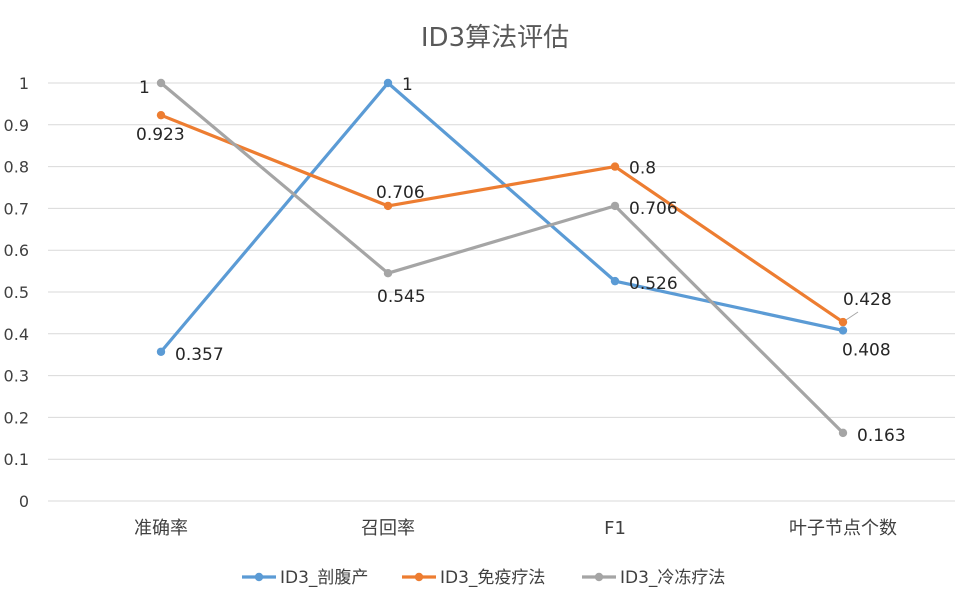 Image resolution: width=976 pixels, height=607 pixels. What do you see at coordinates (16, 250) in the screenshot?
I see `y-tick-label: 0.6` at bounding box center [16, 250].